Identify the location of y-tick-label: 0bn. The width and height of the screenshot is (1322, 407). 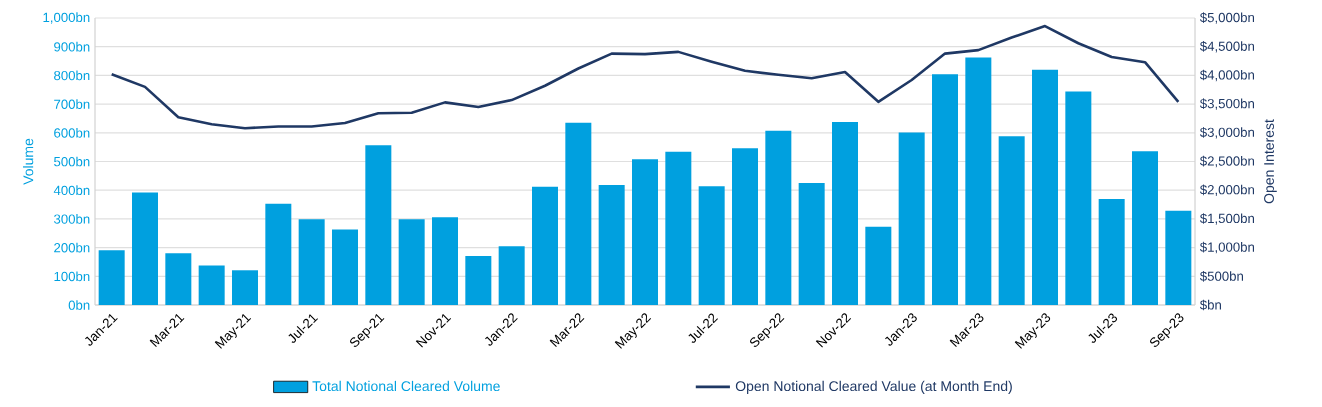
(79, 305).